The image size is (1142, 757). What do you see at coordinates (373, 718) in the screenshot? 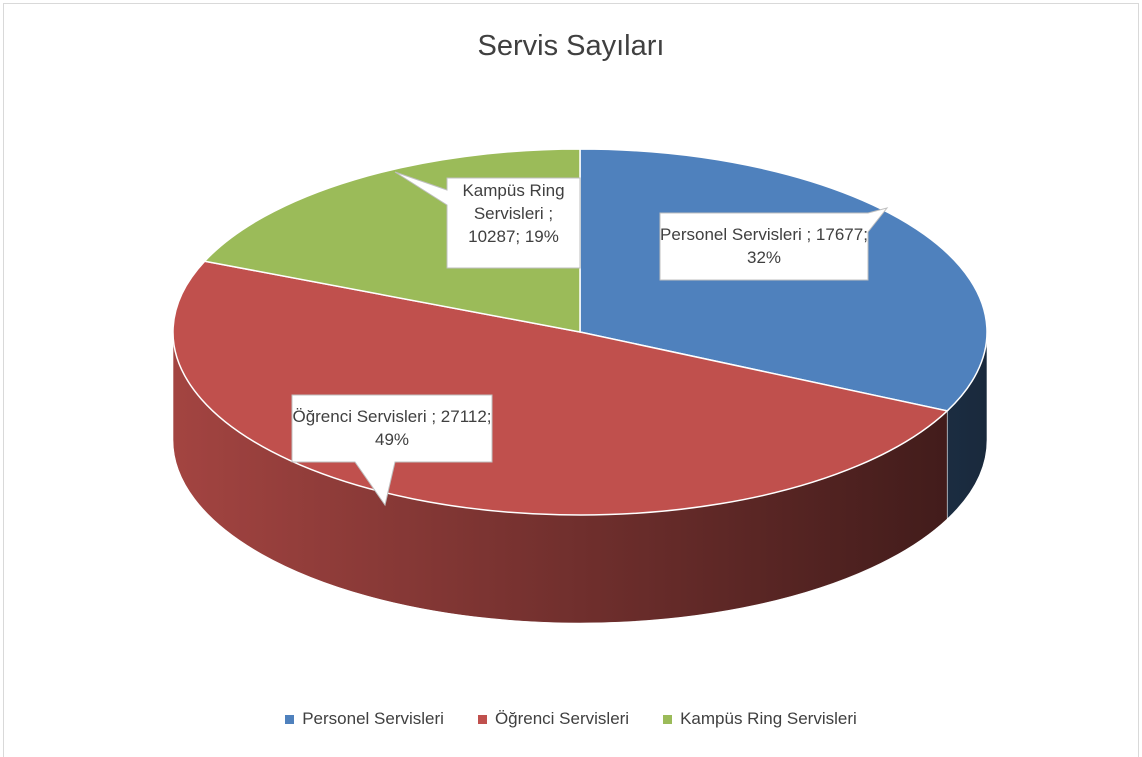
I see `legend-label: Personel Servisleri` at bounding box center [373, 718].